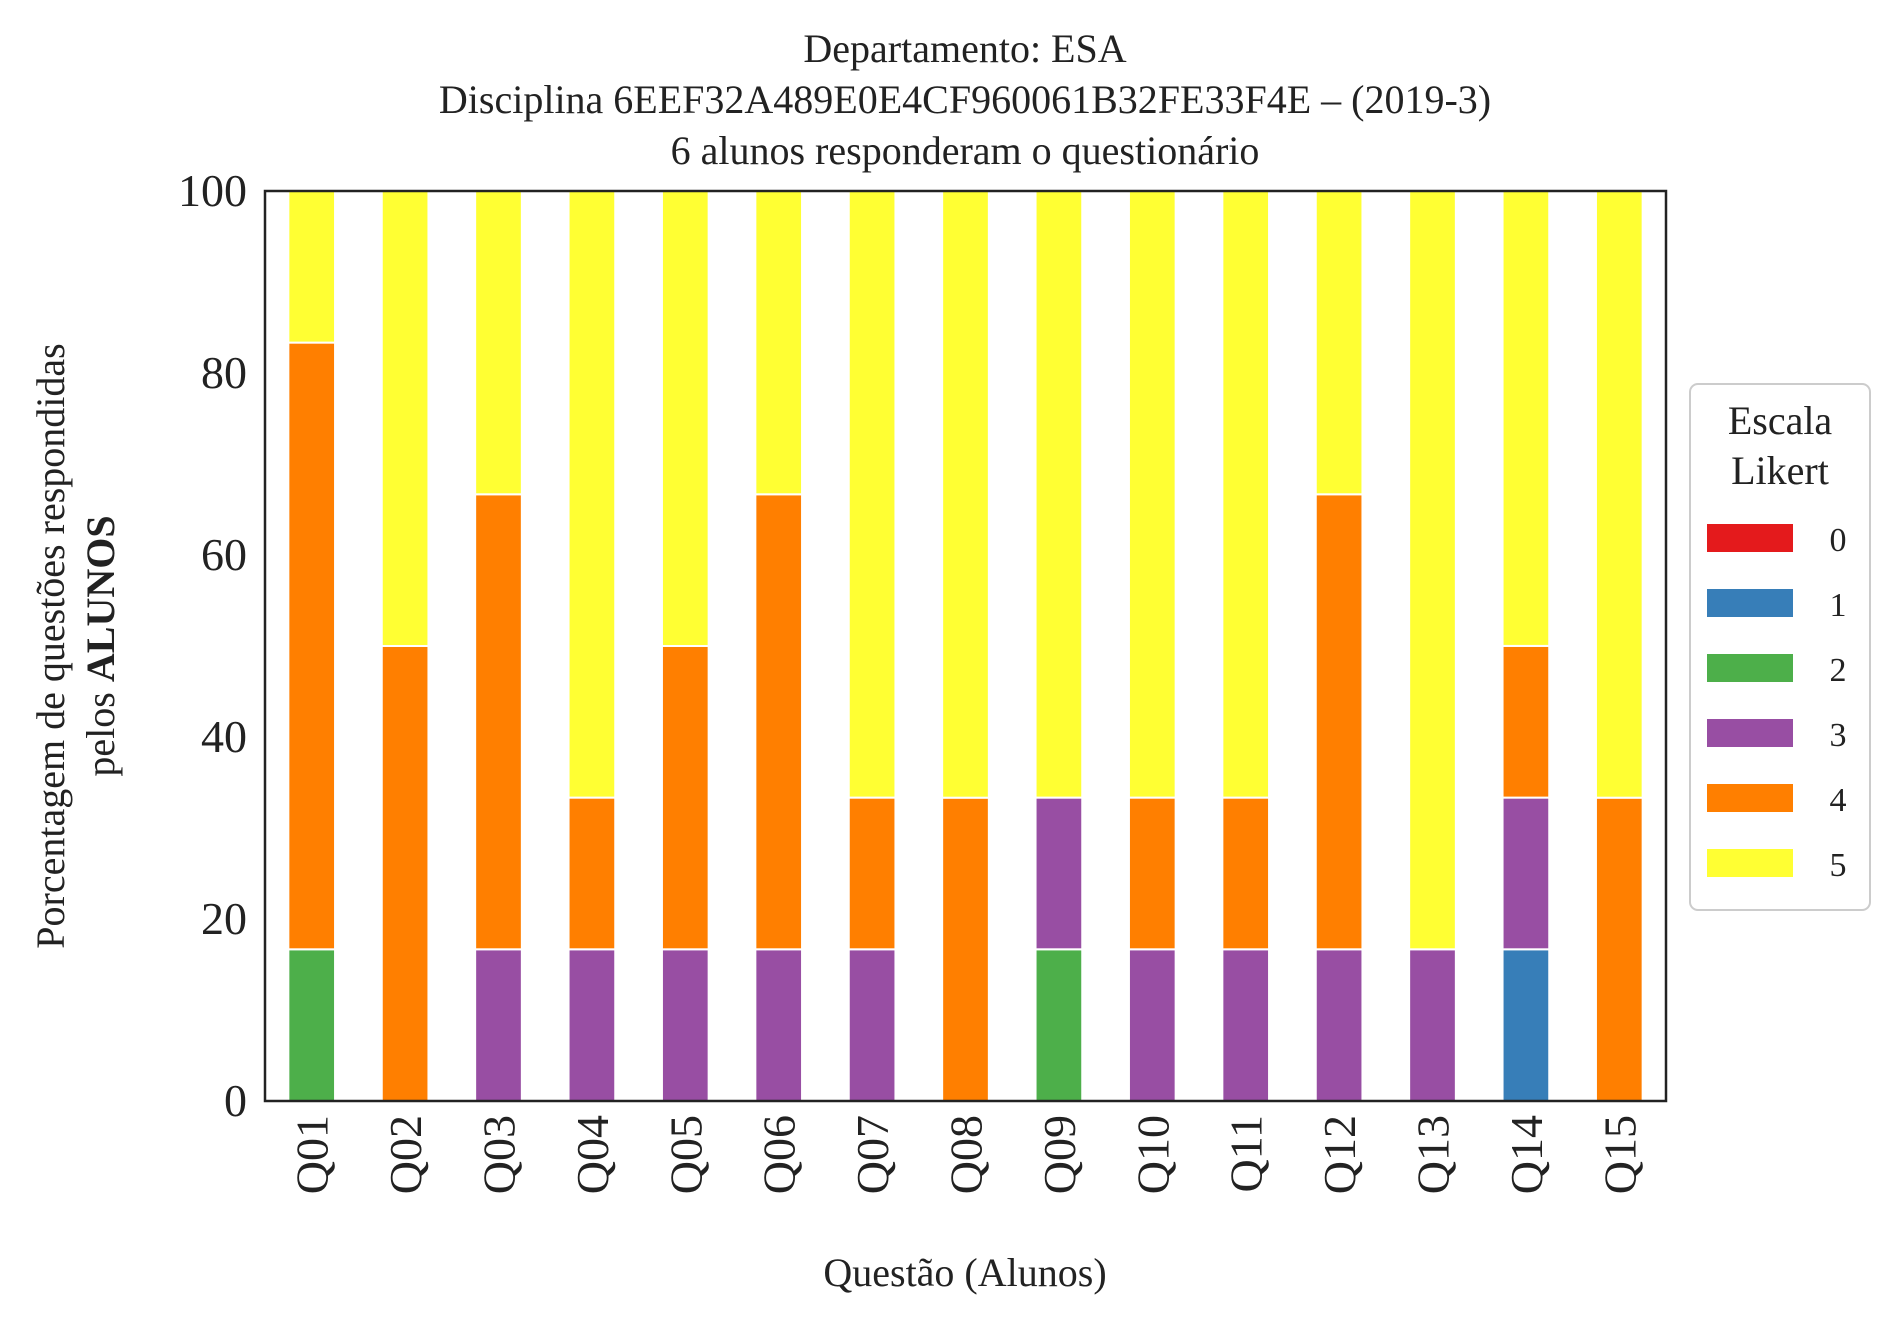  Describe the element at coordinates (1838, 605) in the screenshot. I see `legend-label-1: 1` at that location.